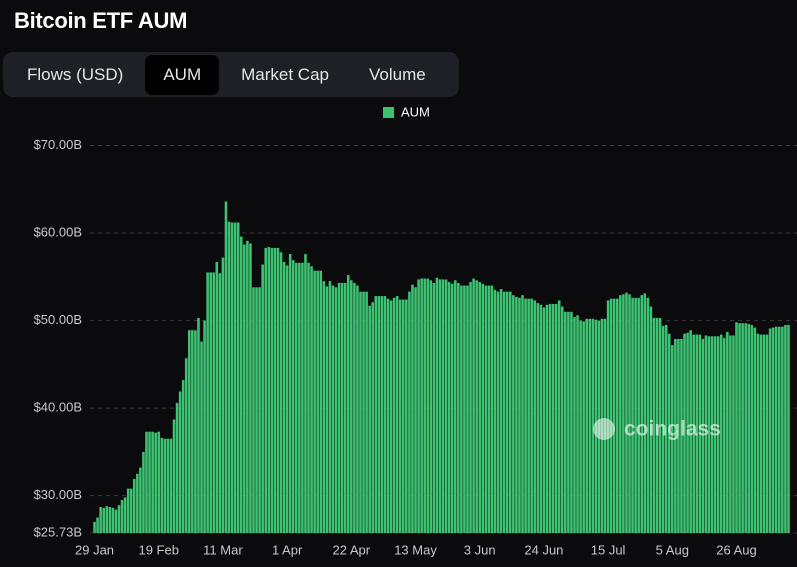 This screenshot has height=567, width=797. I want to click on y-tick-label: $30.00B, so click(58, 494).